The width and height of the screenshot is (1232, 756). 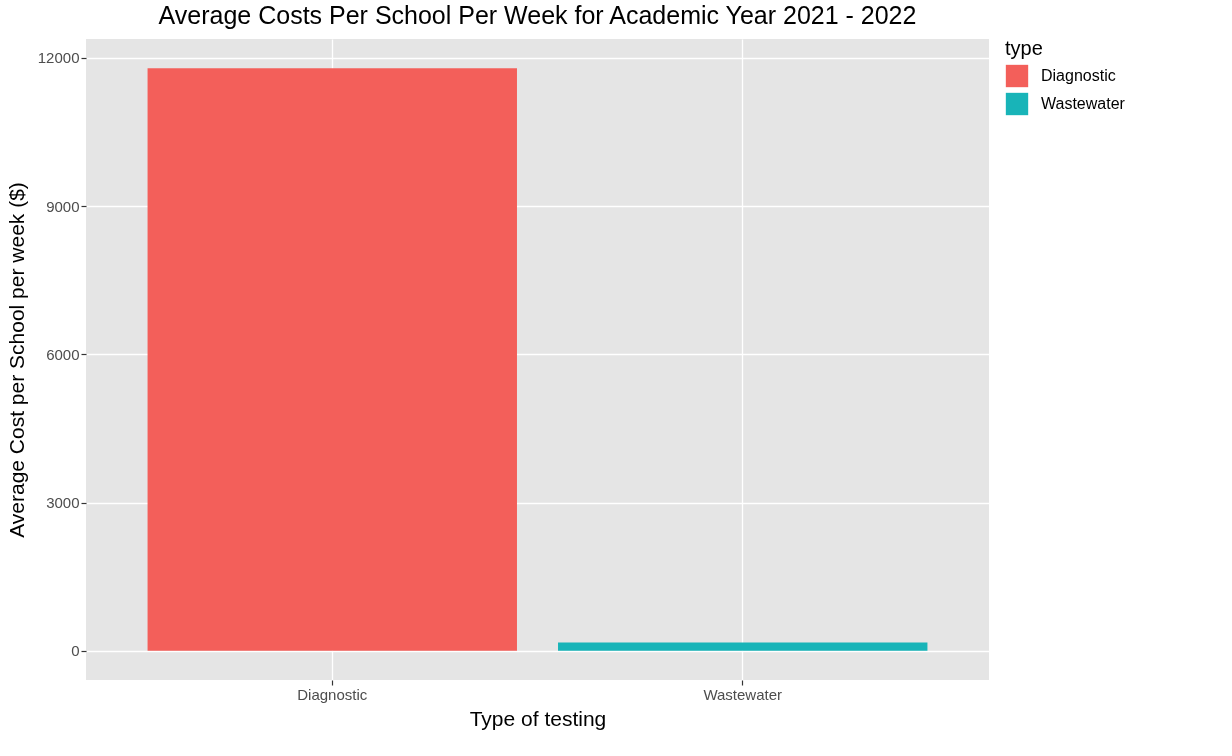 What do you see at coordinates (1083, 103) in the screenshot?
I see `legend-label: Wastewater` at bounding box center [1083, 103].